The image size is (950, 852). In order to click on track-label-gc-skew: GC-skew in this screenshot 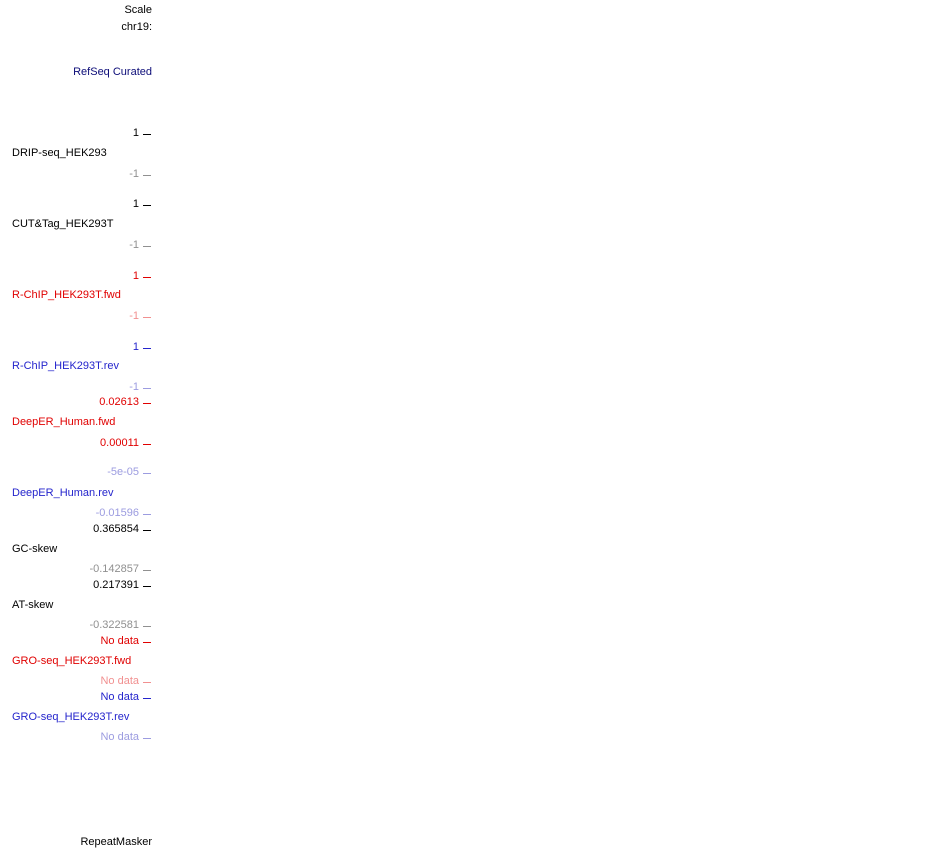, I will do `click(34, 549)`.